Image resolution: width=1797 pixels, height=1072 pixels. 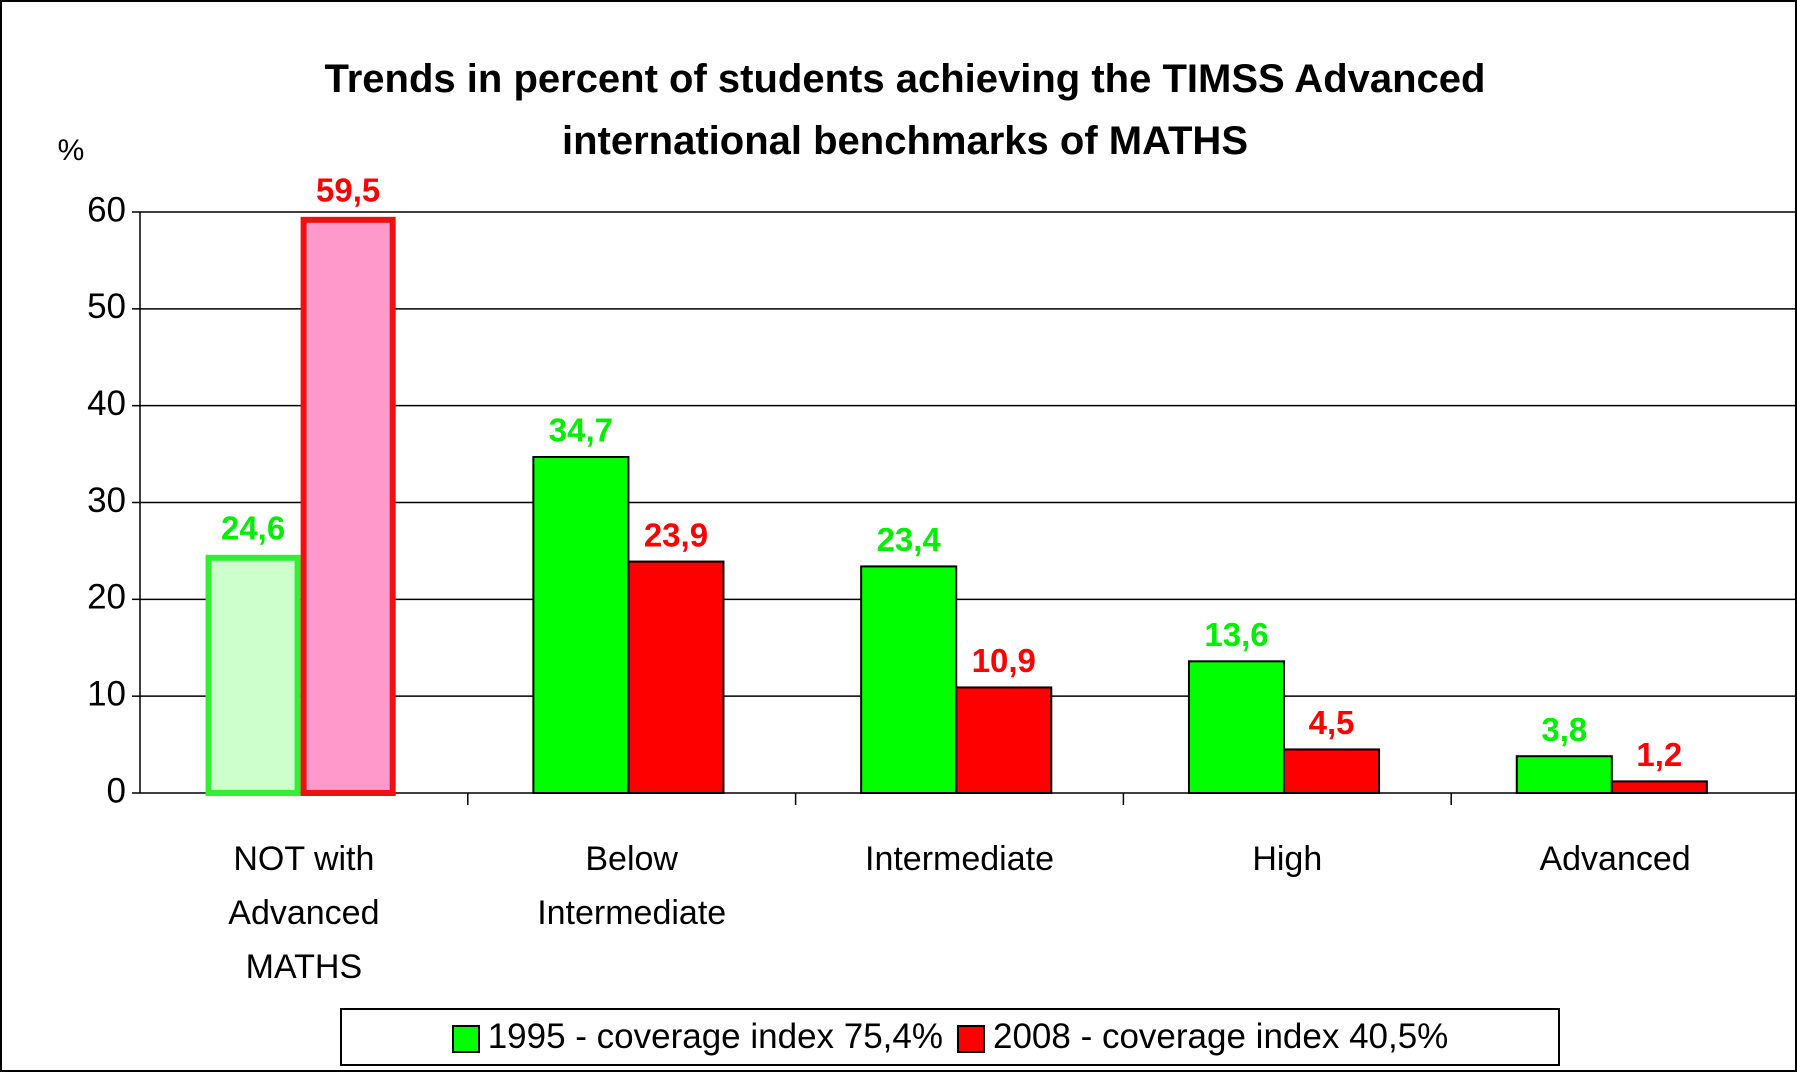 What do you see at coordinates (106, 403) in the screenshot?
I see `y-tick-label: 40` at bounding box center [106, 403].